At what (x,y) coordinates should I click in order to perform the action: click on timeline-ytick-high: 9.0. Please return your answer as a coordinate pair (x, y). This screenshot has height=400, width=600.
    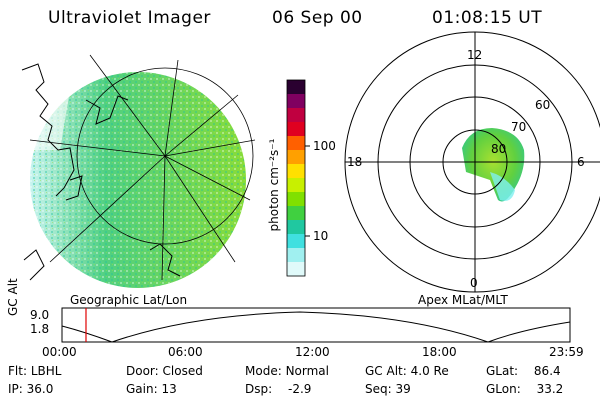
    Looking at the image, I should click on (40, 315).